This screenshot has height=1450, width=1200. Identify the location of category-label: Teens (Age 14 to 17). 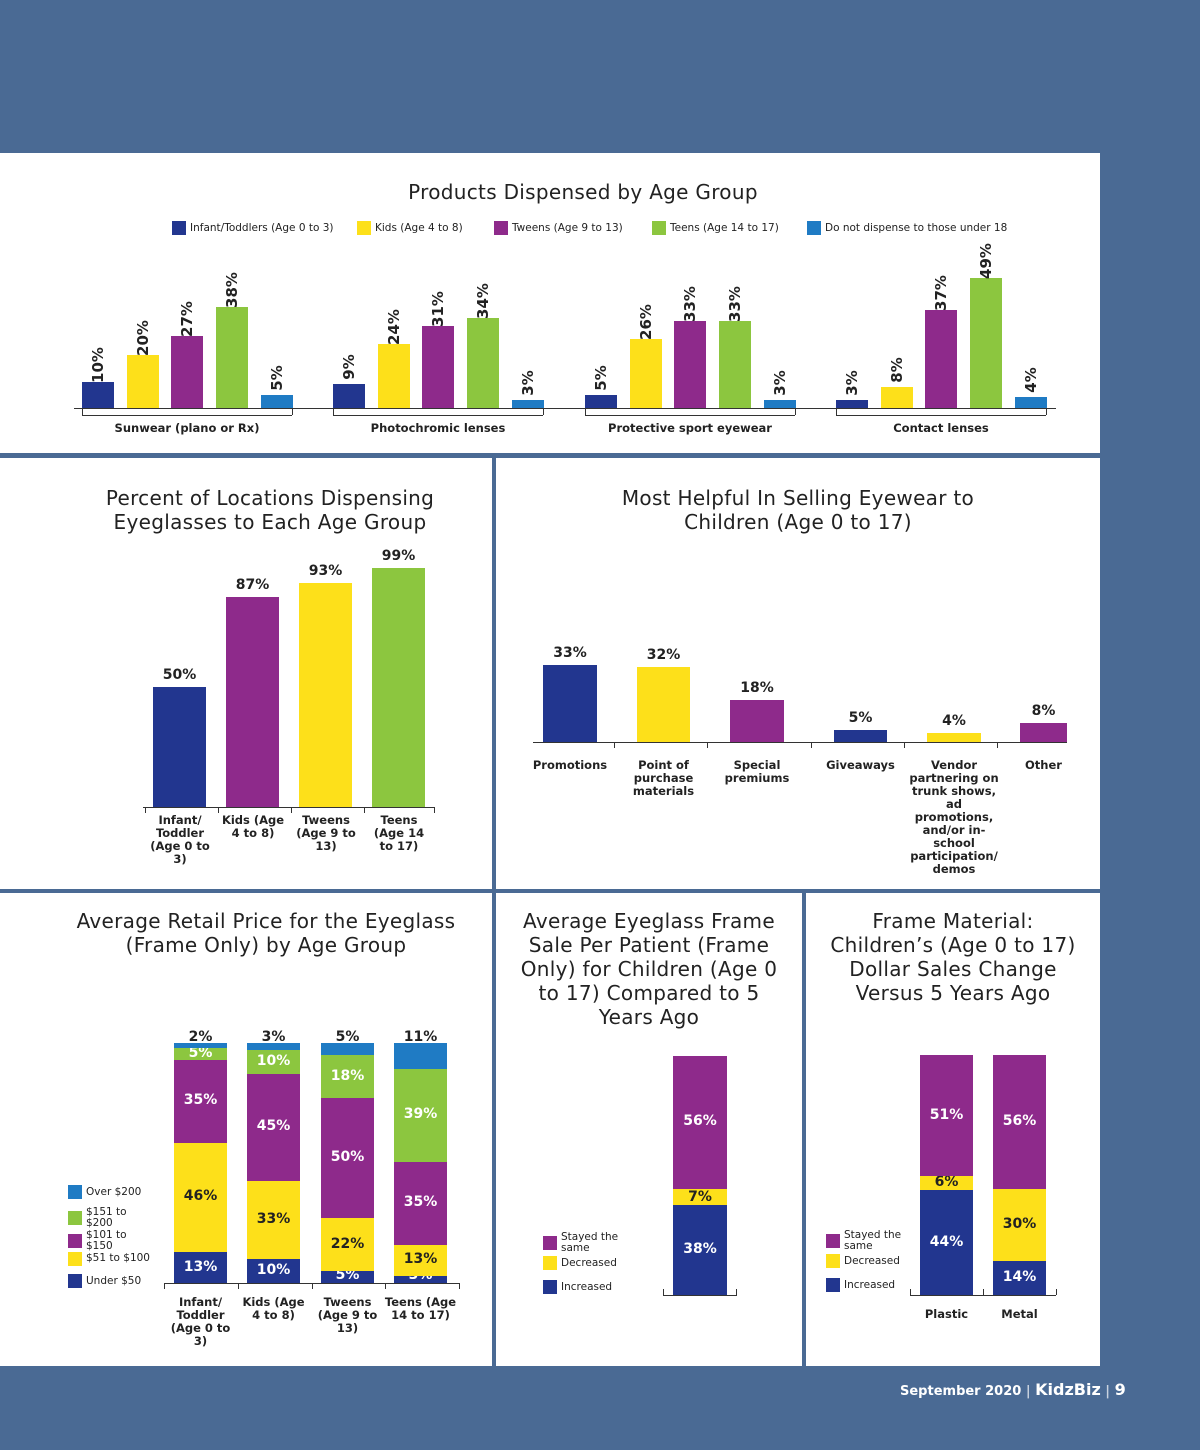
(420, 1308).